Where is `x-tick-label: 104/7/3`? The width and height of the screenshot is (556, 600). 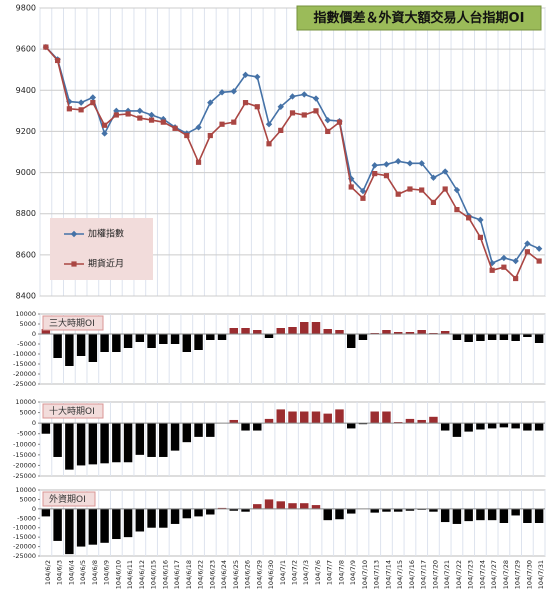
x-tick-label: 104/7/3 is located at coordinates (306, 572).